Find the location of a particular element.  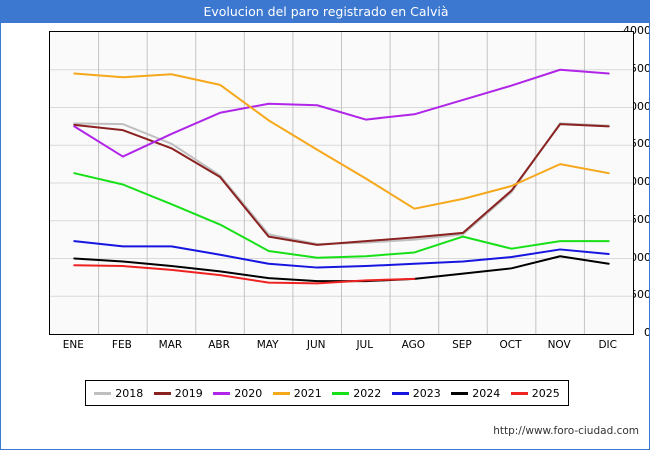

legend-item-label: 2023 is located at coordinates (426, 393).